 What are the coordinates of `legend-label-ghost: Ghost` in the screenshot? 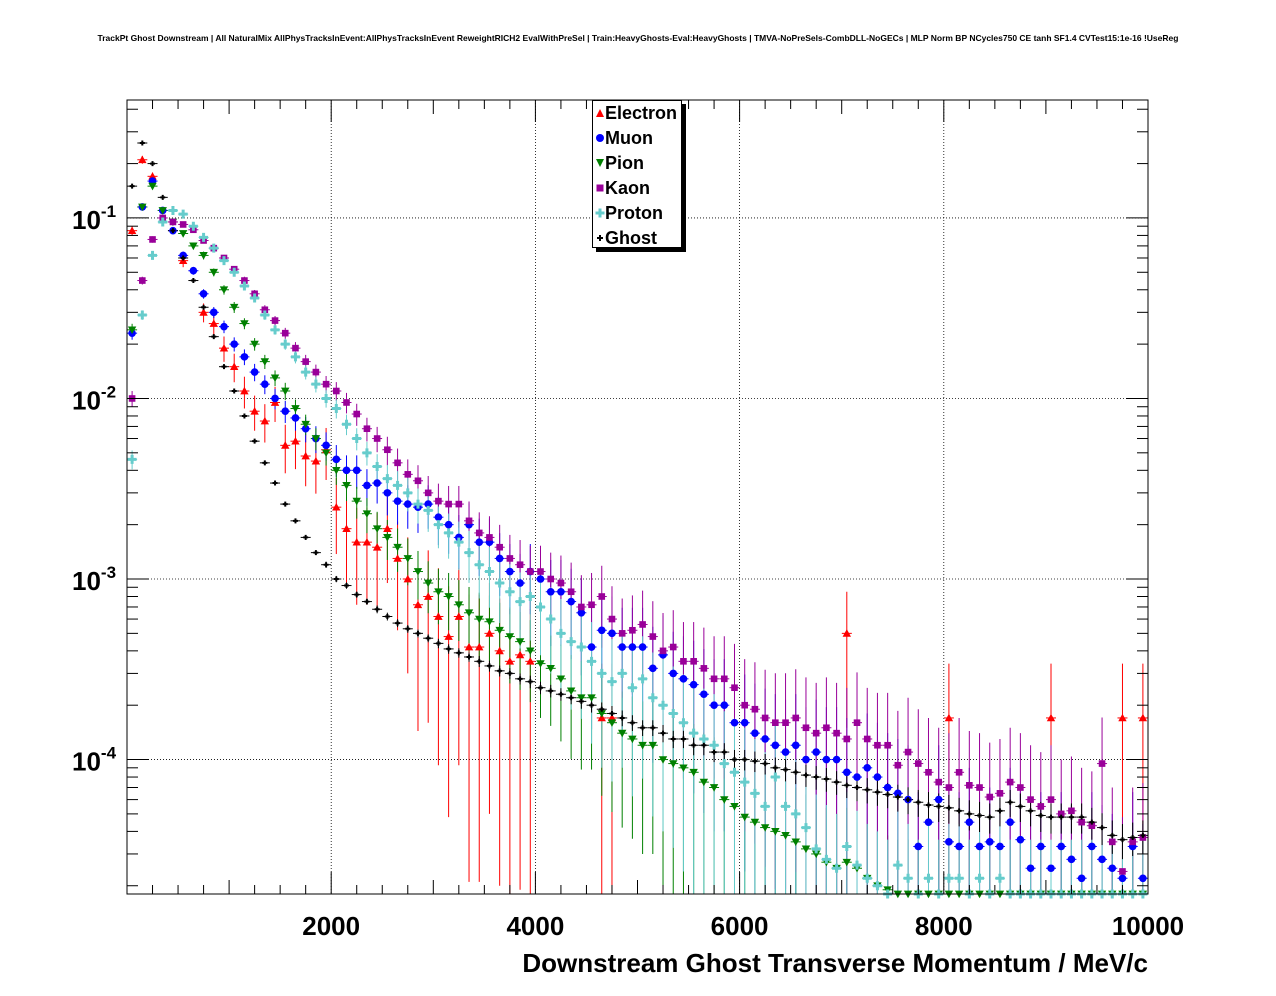 It's located at (631, 238).